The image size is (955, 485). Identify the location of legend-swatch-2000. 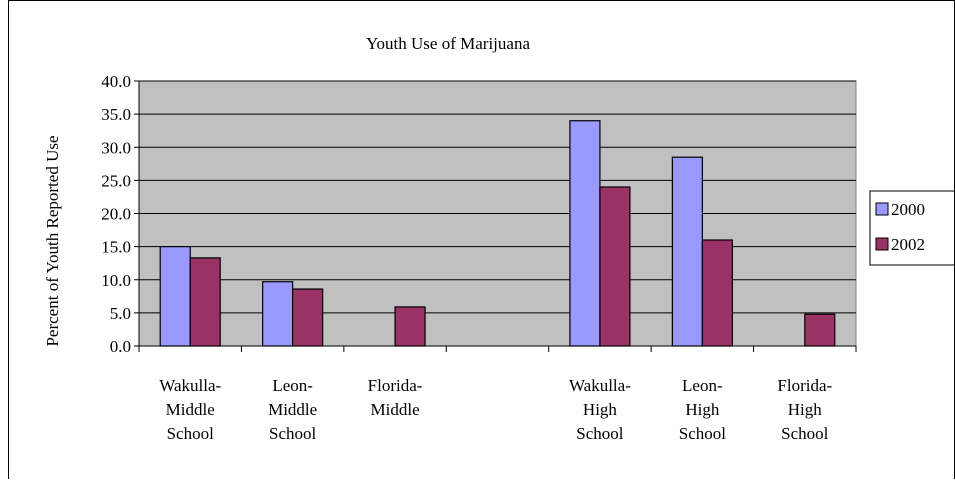
(882, 209).